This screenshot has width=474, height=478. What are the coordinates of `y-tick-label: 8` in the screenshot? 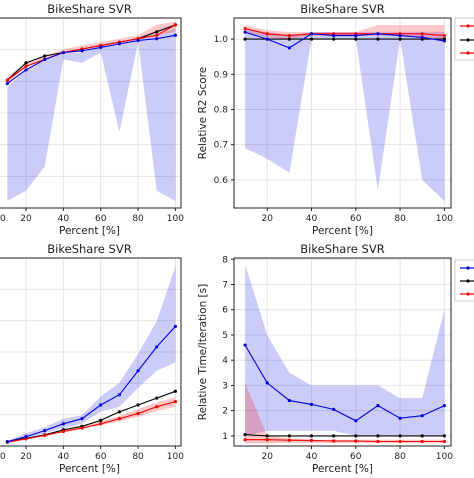 It's located at (225, 260).